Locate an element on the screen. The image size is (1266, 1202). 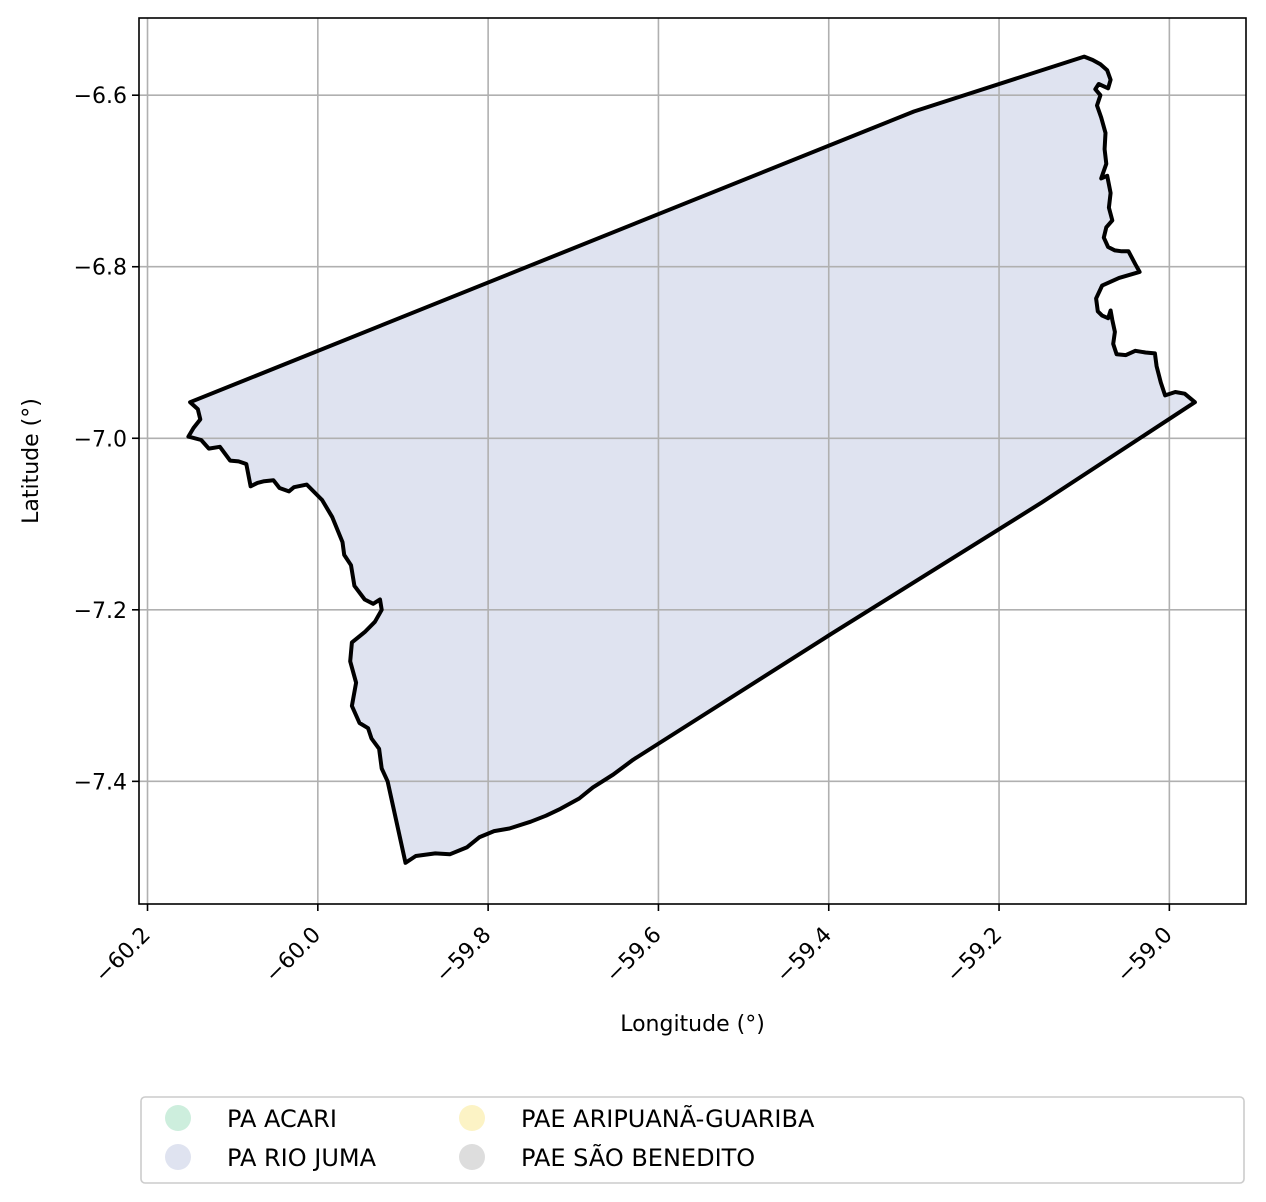
legend-label: PA ACARI is located at coordinates (282, 1119).